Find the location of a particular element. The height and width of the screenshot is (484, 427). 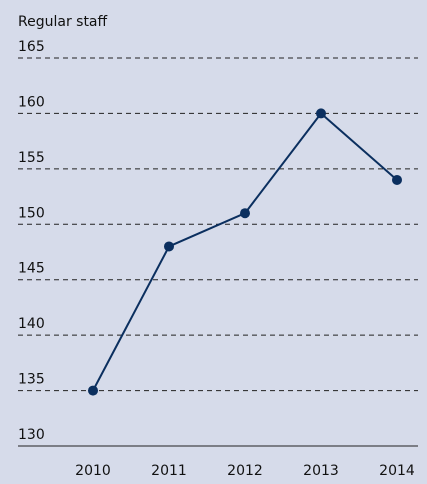

y-tick-label: 130 is located at coordinates (31, 435).